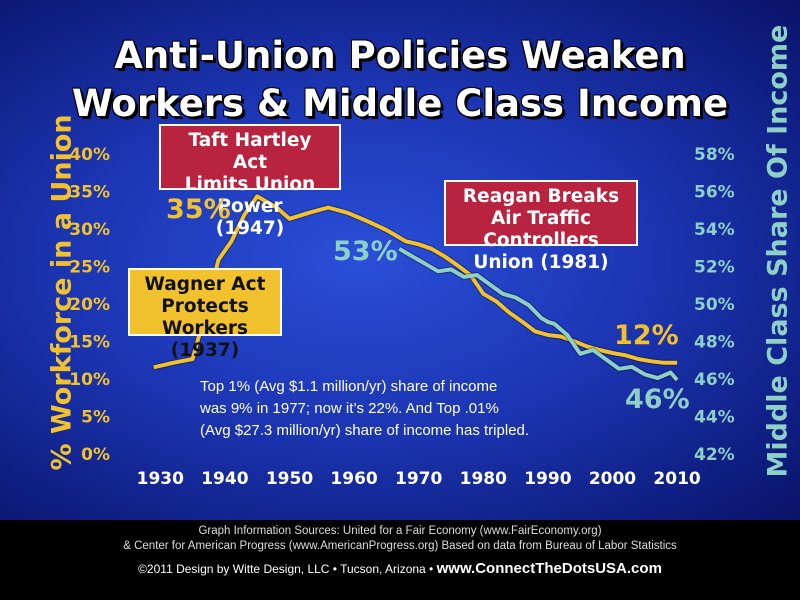 This screenshot has width=800, height=600. What do you see at coordinates (541, 196) in the screenshot?
I see `reagan-line1: Reagan Breaks` at bounding box center [541, 196].